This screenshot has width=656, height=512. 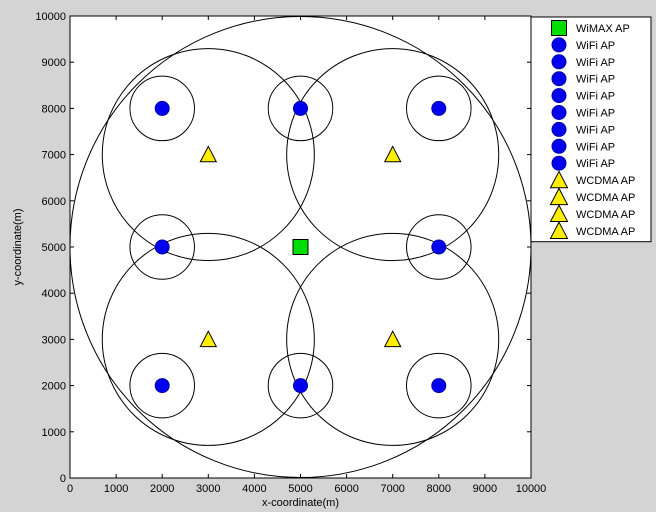 What do you see at coordinates (346, 489) in the screenshot?
I see `x-tick-label: 6000` at bounding box center [346, 489].